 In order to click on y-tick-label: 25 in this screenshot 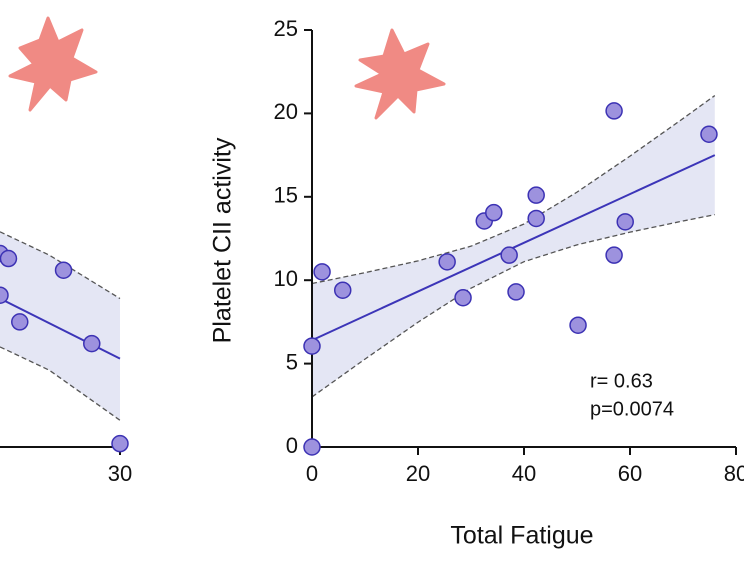, I will do `click(286, 28)`.